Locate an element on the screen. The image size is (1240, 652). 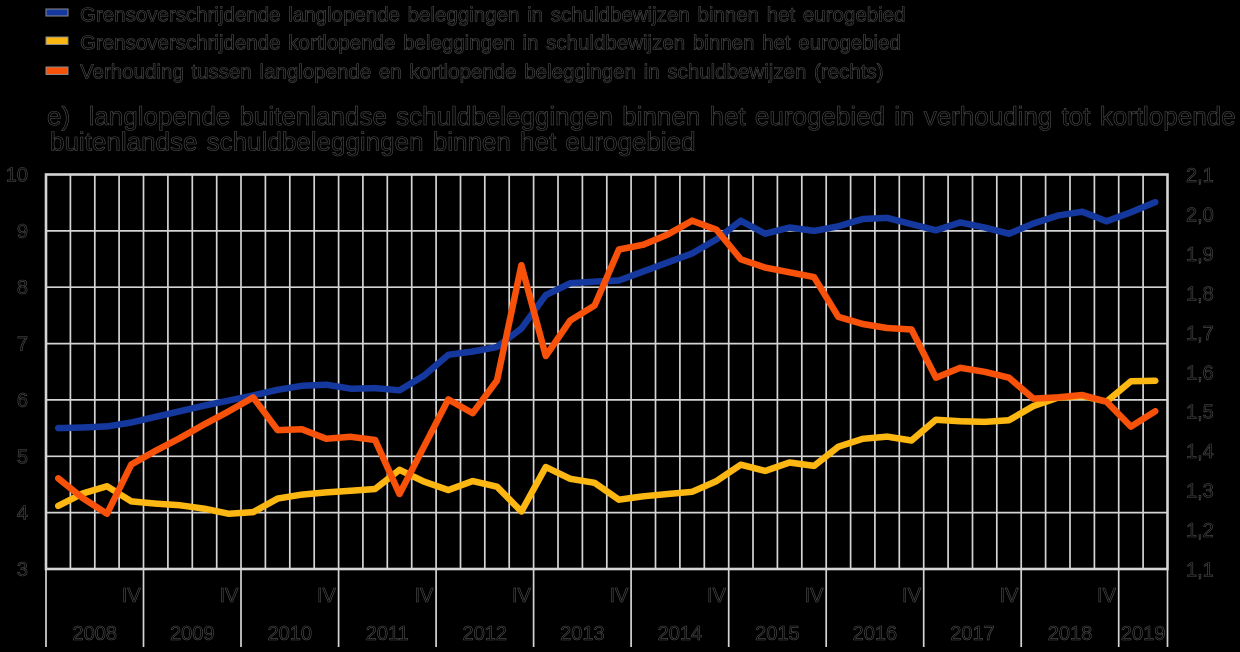
svg-text: 2010 is located at coordinates (290, 634).